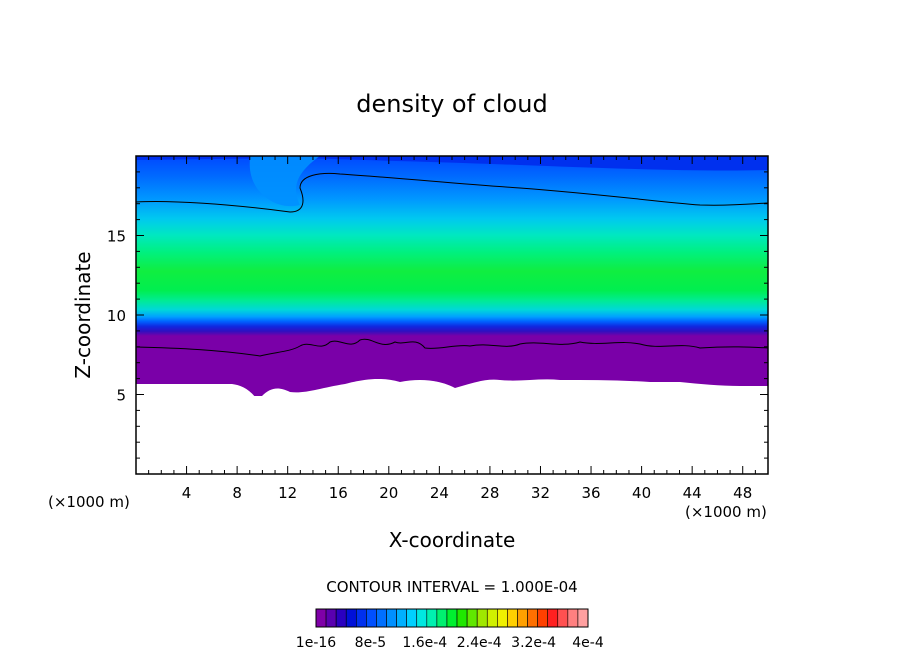 This screenshot has width=904, height=654. Describe the element at coordinates (451, 587) in the screenshot. I see `contour-interval-label: CONTOUR INTERVAL = 1.000E-04` at that location.